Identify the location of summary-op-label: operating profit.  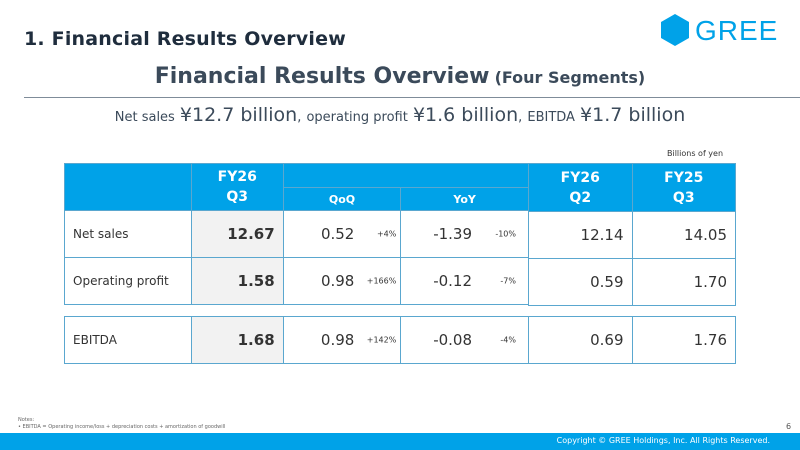
(357, 117).